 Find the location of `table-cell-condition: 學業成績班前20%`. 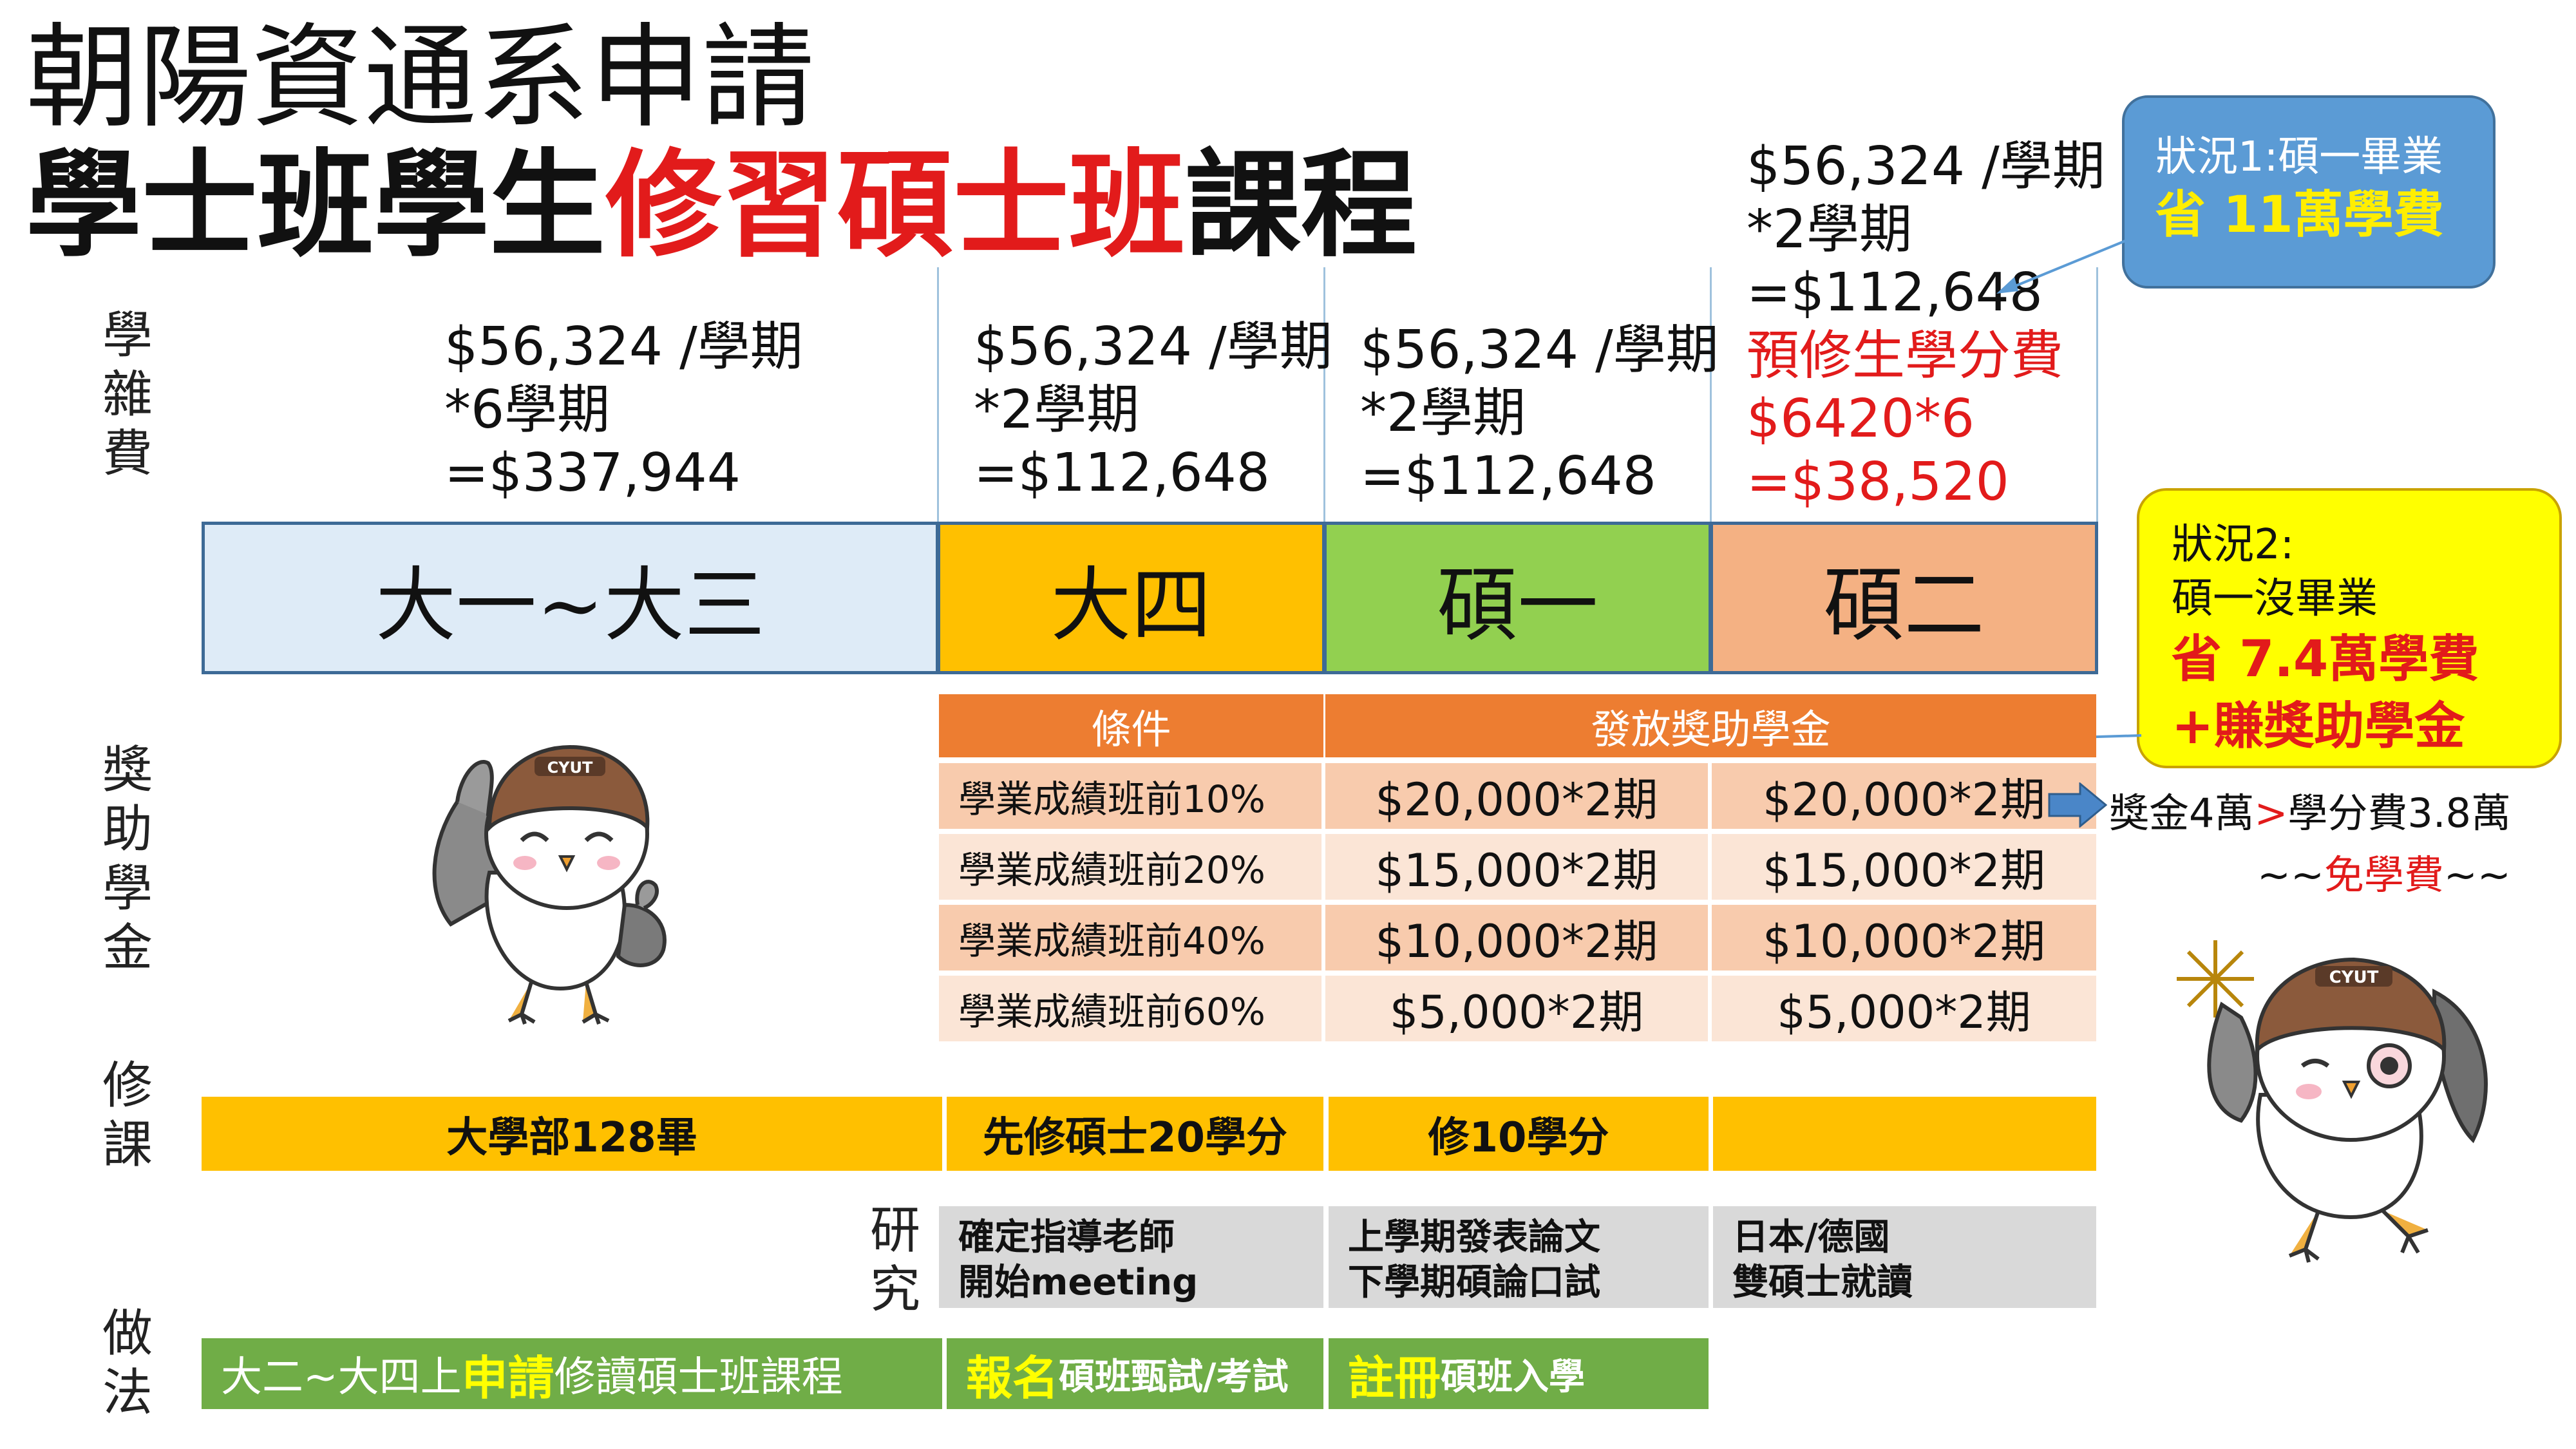

table-cell-condition: 學業成績班前20% is located at coordinates (1130, 867).